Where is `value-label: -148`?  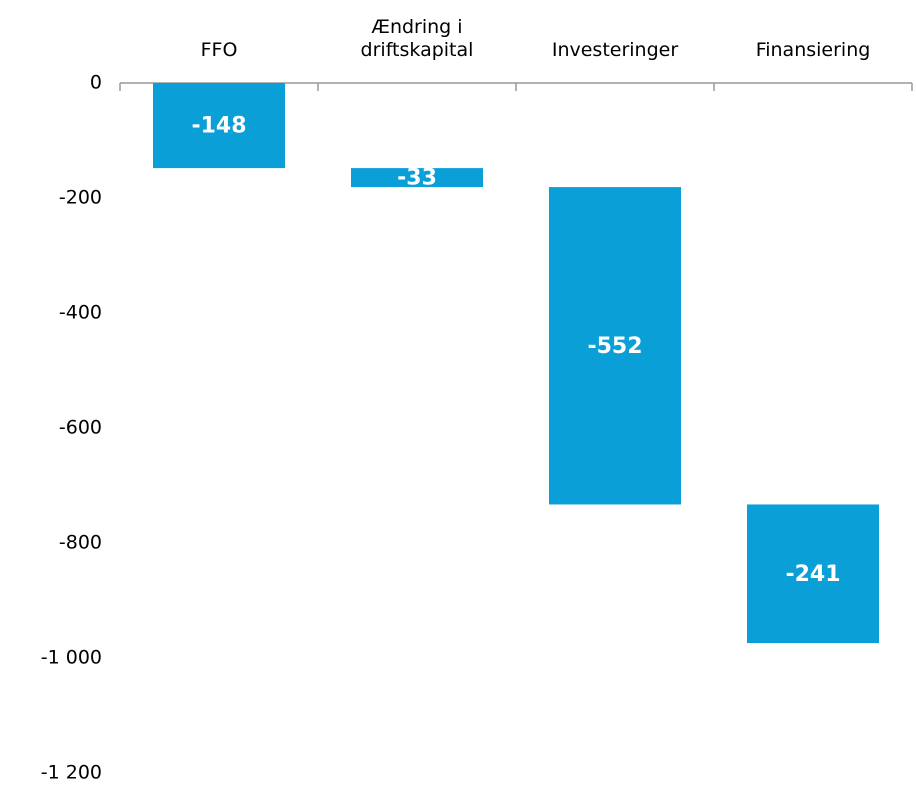 value-label: -148 is located at coordinates (218, 126).